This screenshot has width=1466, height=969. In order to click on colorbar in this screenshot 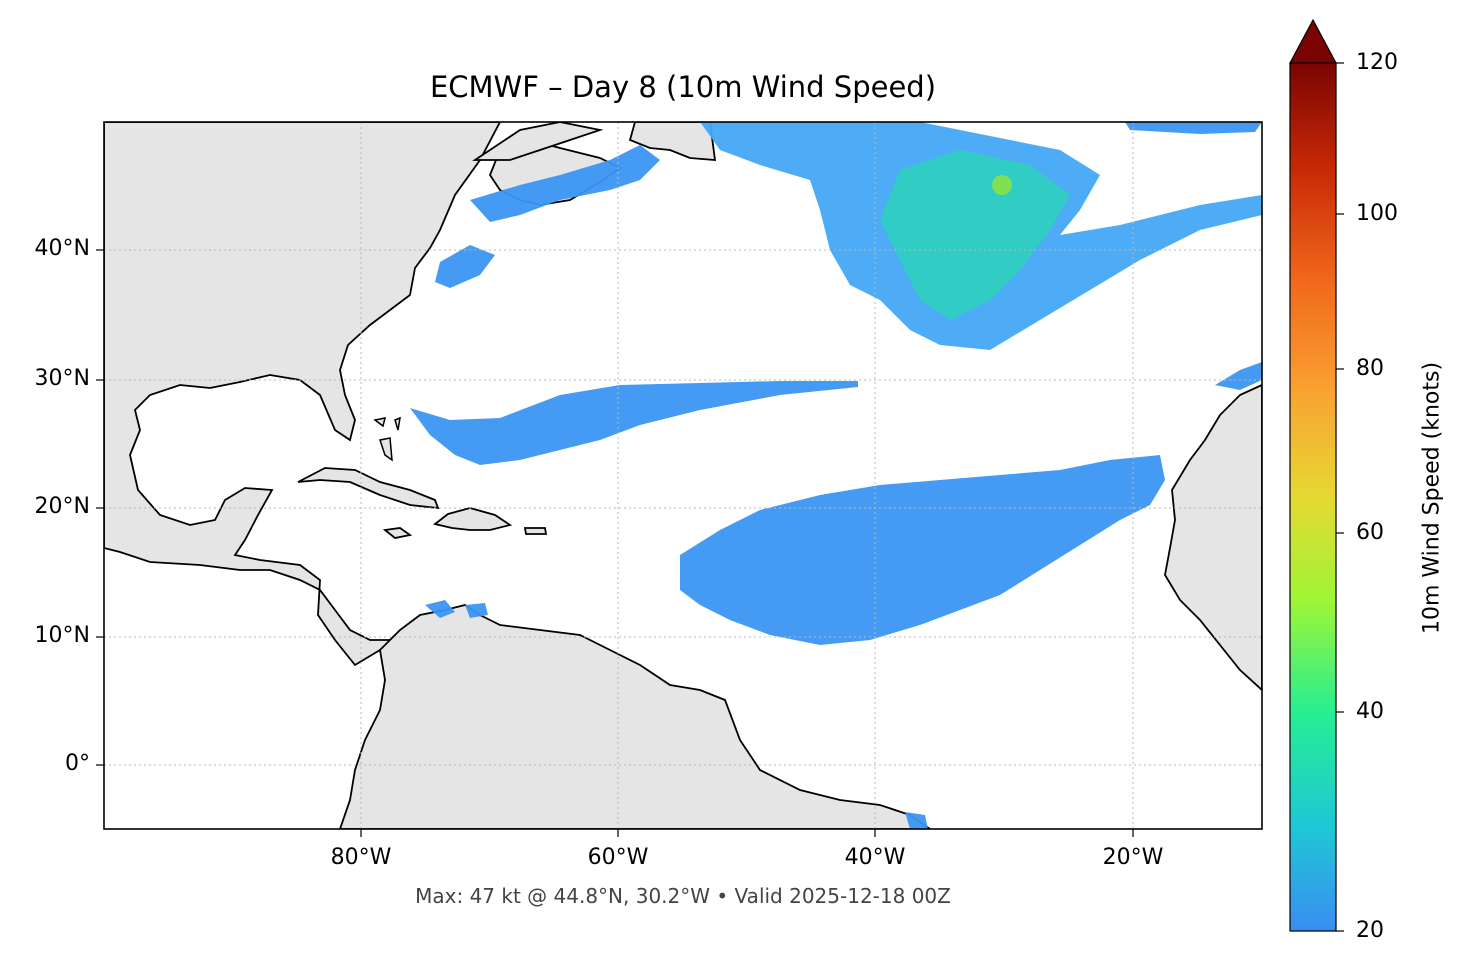, I will do `click(1316, 475)`.